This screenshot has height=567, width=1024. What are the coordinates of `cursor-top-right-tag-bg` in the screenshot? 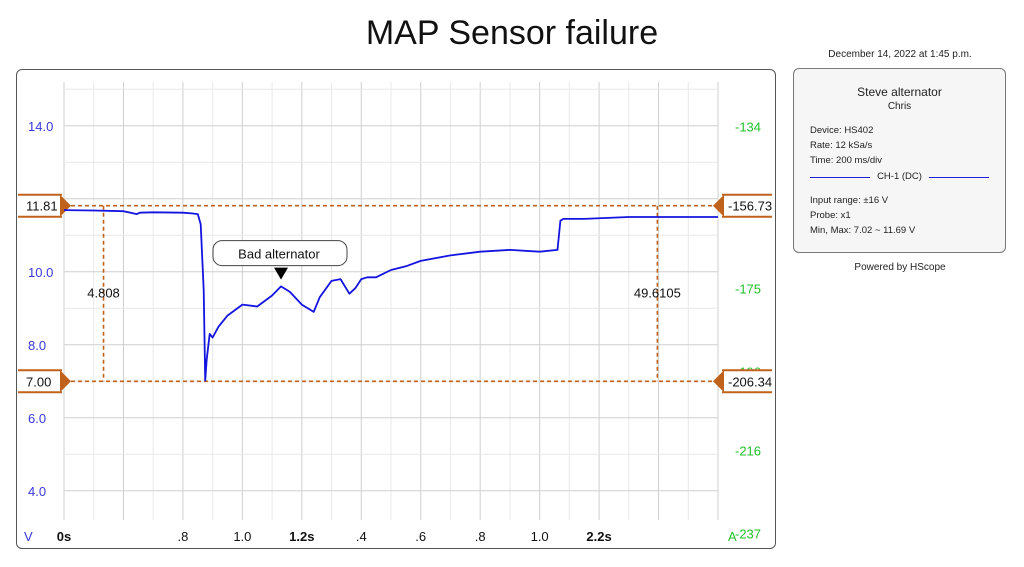 It's located at (747, 205).